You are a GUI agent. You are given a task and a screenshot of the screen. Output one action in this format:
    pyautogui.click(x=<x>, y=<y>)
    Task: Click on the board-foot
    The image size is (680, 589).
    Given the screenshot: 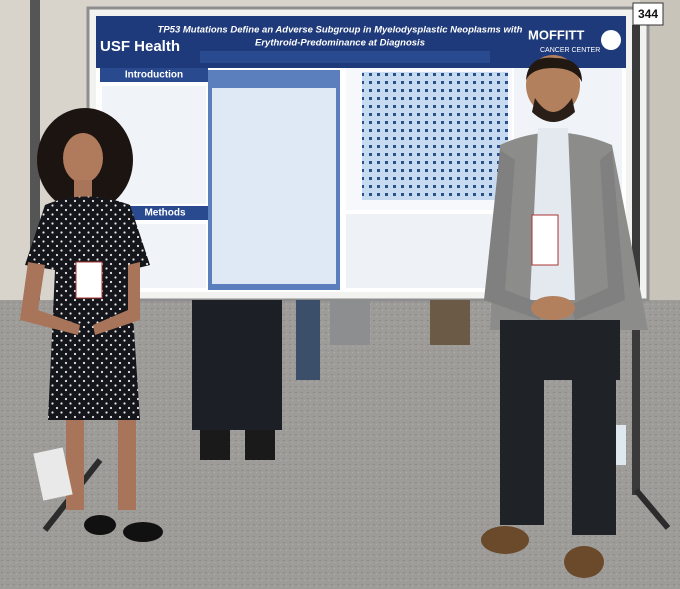 What is the action you would take?
    pyautogui.click(x=652, y=509)
    